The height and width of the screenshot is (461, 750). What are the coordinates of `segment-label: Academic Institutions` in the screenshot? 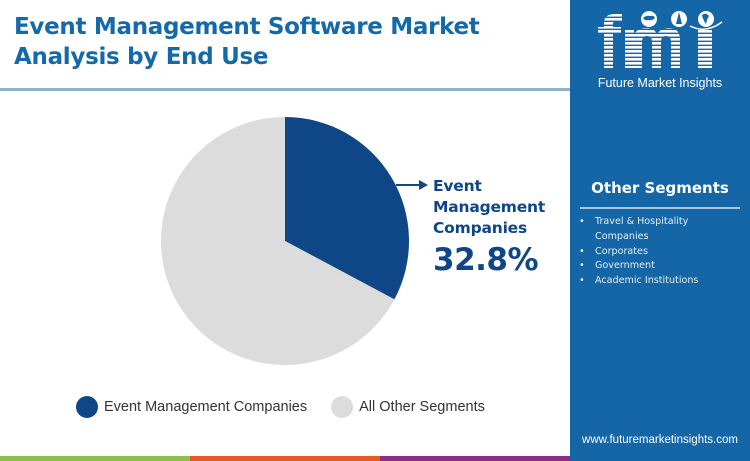 It's located at (647, 281).